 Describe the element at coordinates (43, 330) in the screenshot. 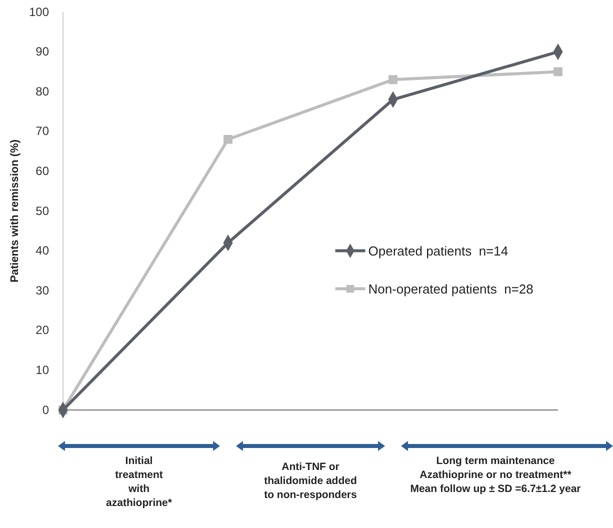

I see `y-tick-label: 20` at that location.